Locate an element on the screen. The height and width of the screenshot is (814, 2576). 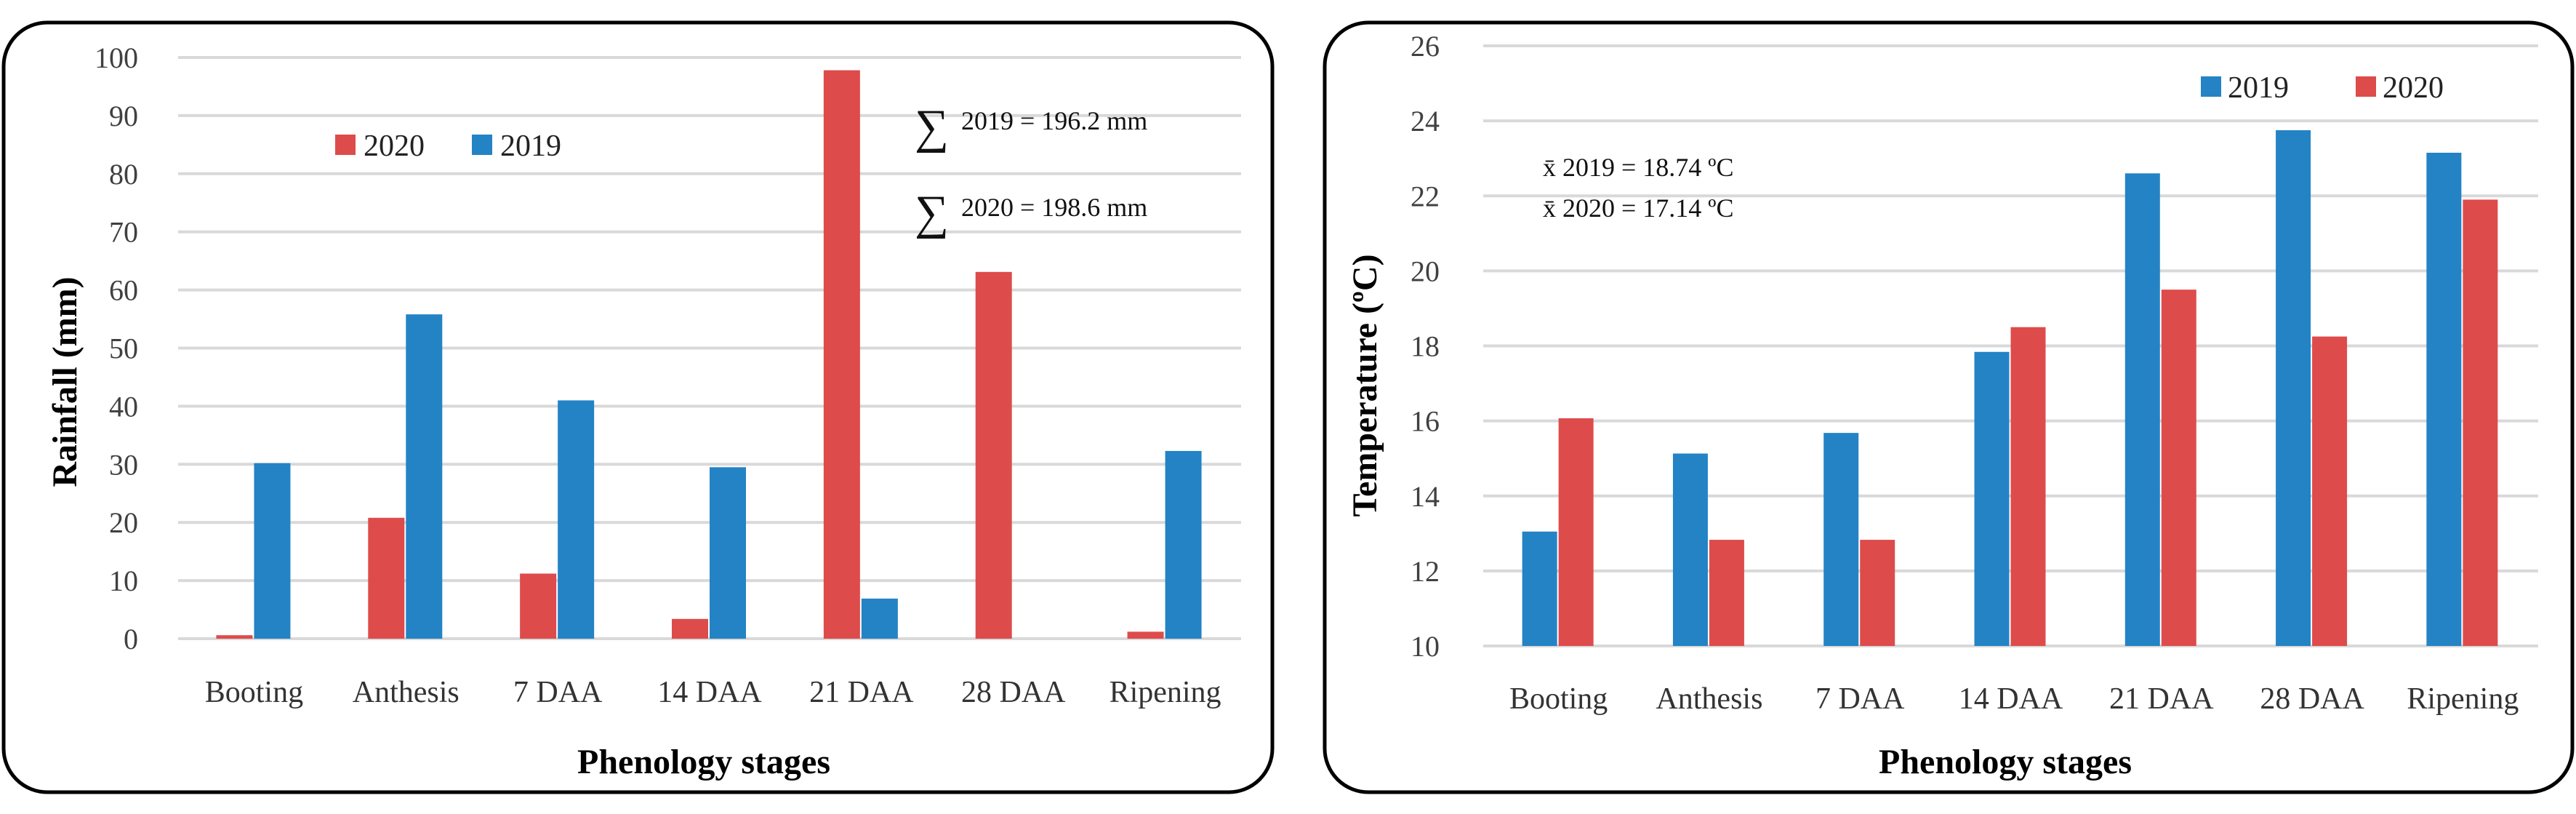
temp-category-label: Booting is located at coordinates (1558, 699).